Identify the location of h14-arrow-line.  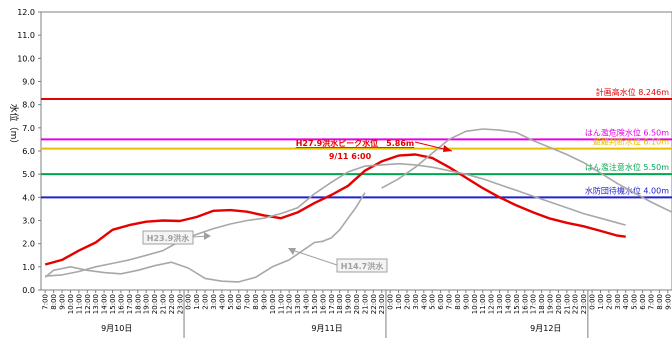
(314, 257).